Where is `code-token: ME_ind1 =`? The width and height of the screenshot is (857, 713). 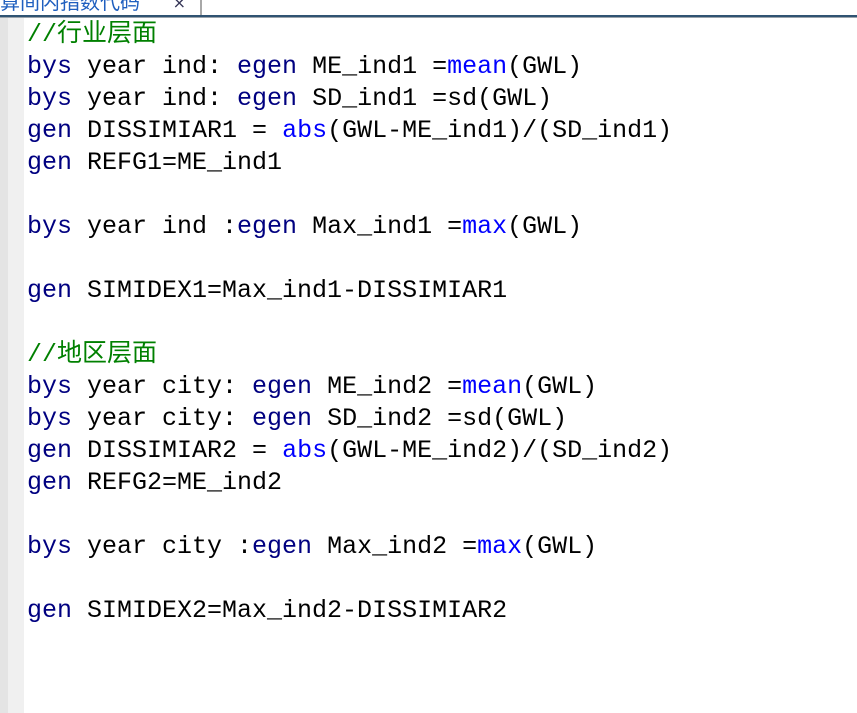
code-token: ME_ind1 = is located at coordinates (372, 66).